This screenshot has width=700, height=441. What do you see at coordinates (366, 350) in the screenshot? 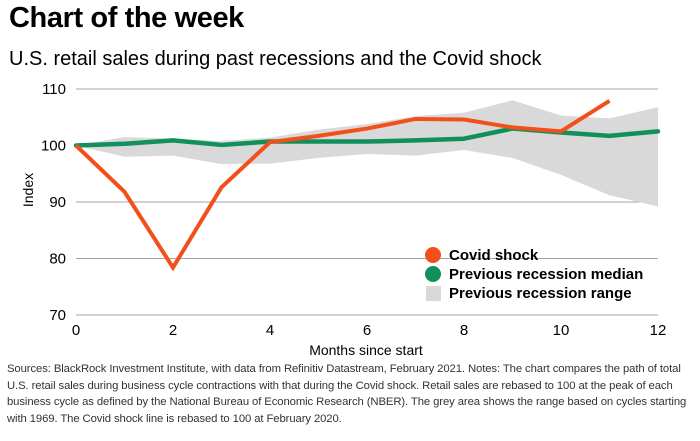
I see `x-axis-label: Months since start` at bounding box center [366, 350].